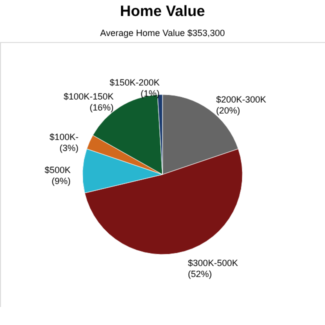 Image resolution: width=325 pixels, height=325 pixels. I want to click on chart-subtitle: Average Home Value $353,300, so click(162, 33).